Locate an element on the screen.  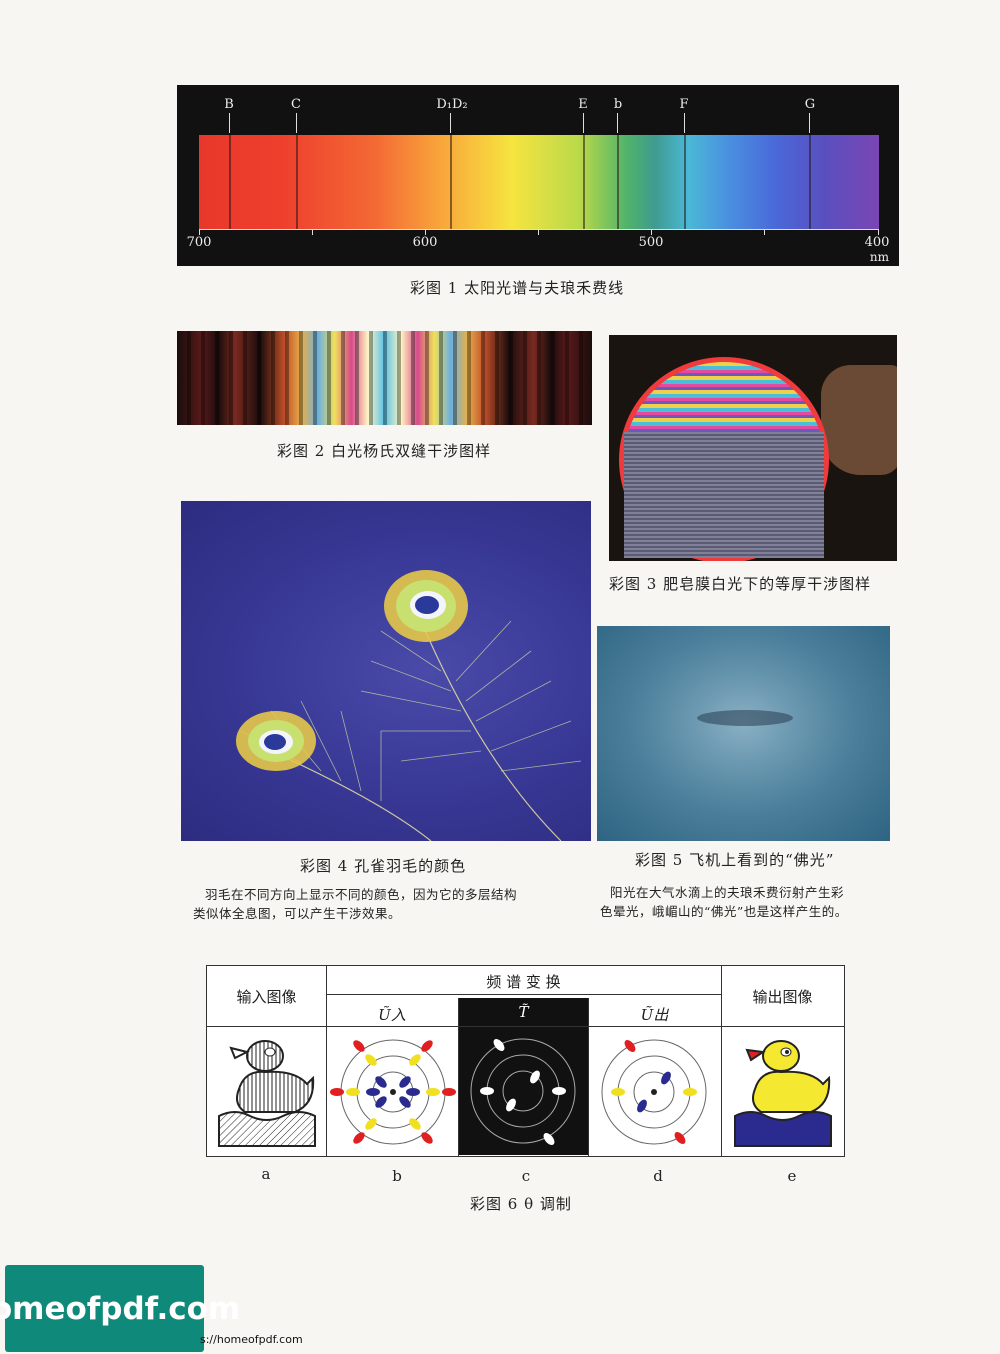
solar-spectrum-figure: B C D₁D₂ E b F G 700 600 500 400 nm is located at coordinates (538, 175).